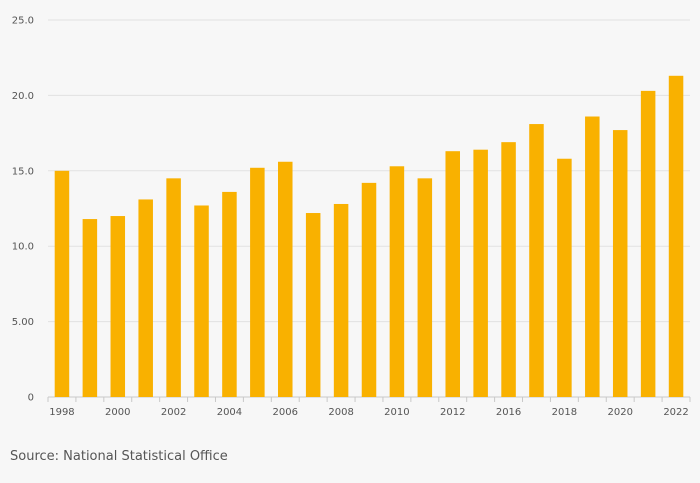  Describe the element at coordinates (396, 412) in the screenshot. I see `x-tick-label: 2010` at that location.